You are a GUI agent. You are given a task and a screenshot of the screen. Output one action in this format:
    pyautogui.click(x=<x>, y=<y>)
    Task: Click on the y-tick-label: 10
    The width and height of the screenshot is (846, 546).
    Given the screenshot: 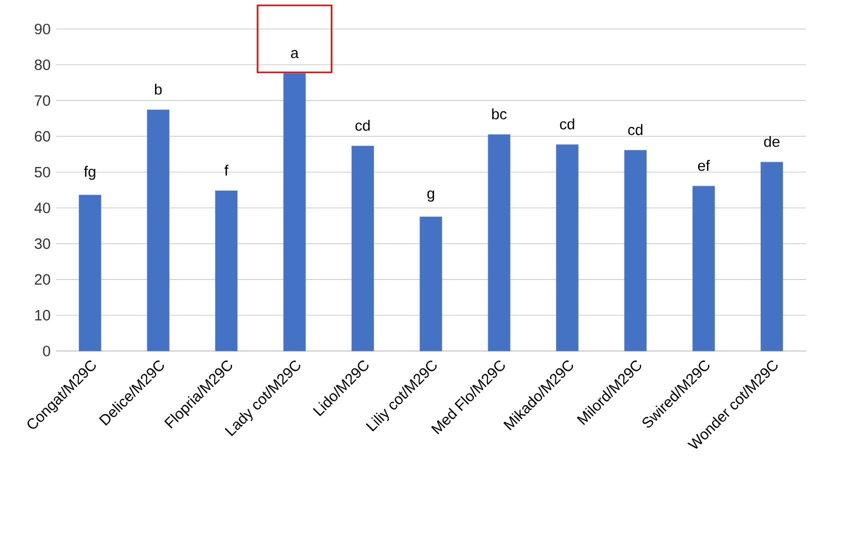 What is the action you would take?
    pyautogui.click(x=42, y=315)
    